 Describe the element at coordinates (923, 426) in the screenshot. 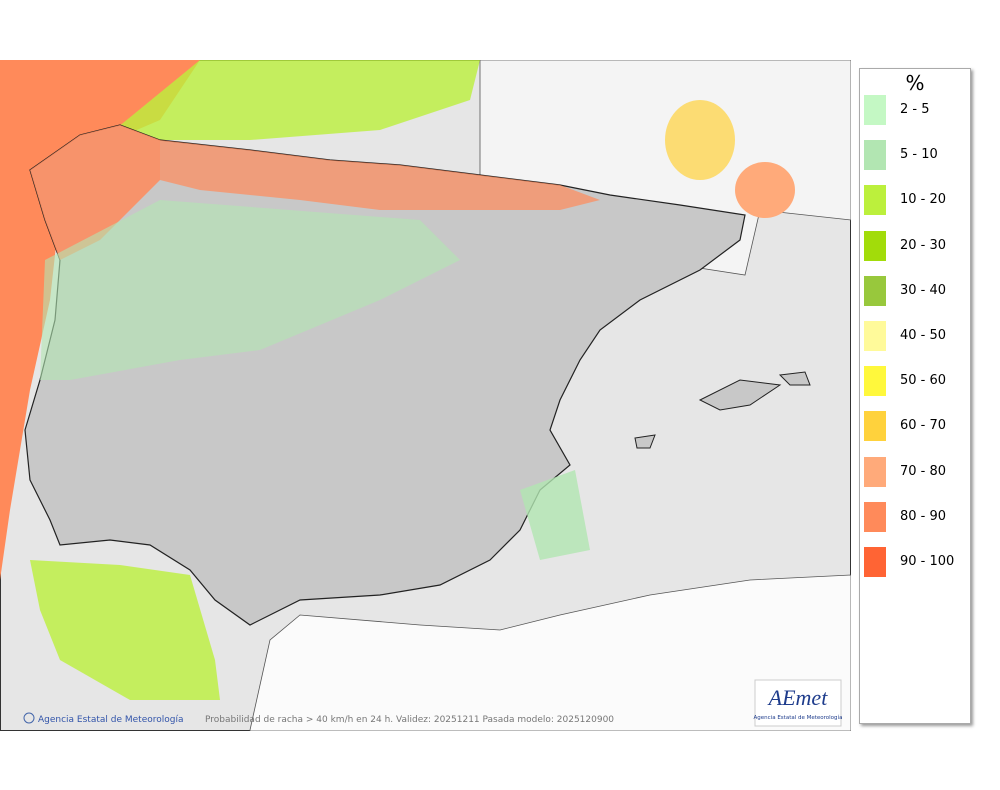

I see `legend-label: 60 - 70` at that location.